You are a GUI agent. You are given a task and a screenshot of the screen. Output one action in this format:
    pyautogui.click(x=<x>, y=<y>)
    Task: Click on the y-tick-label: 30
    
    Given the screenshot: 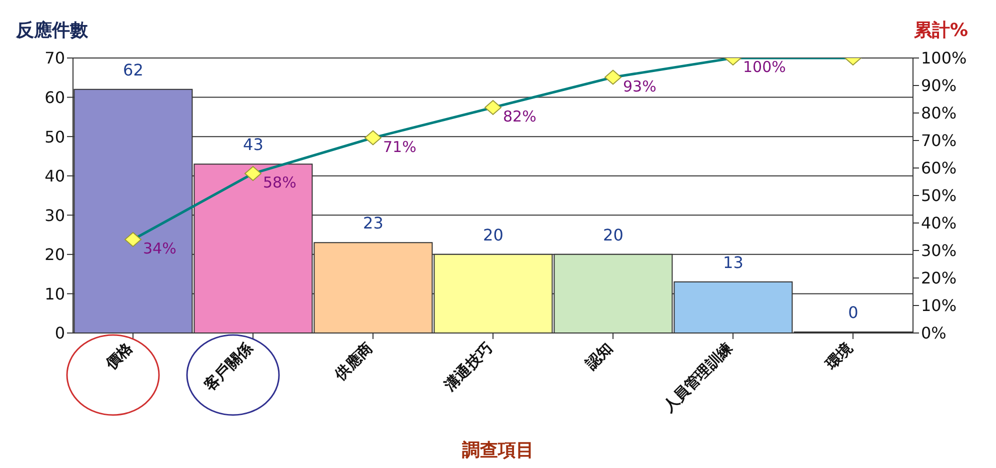 What is the action you would take?
    pyautogui.click(x=54, y=215)
    